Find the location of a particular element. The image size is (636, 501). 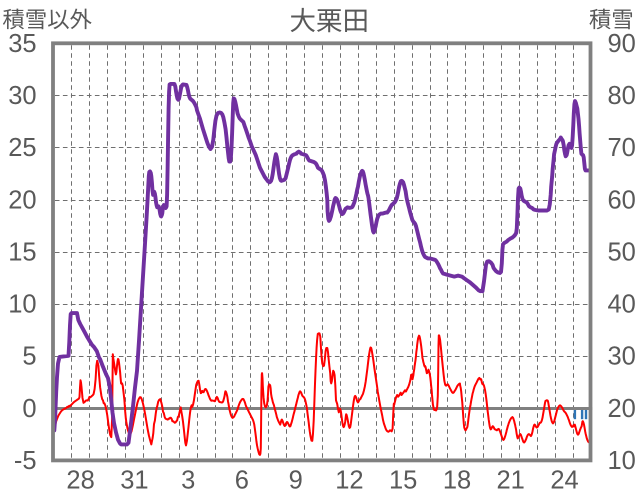

svg-text: 70 is located at coordinates (622, 148).